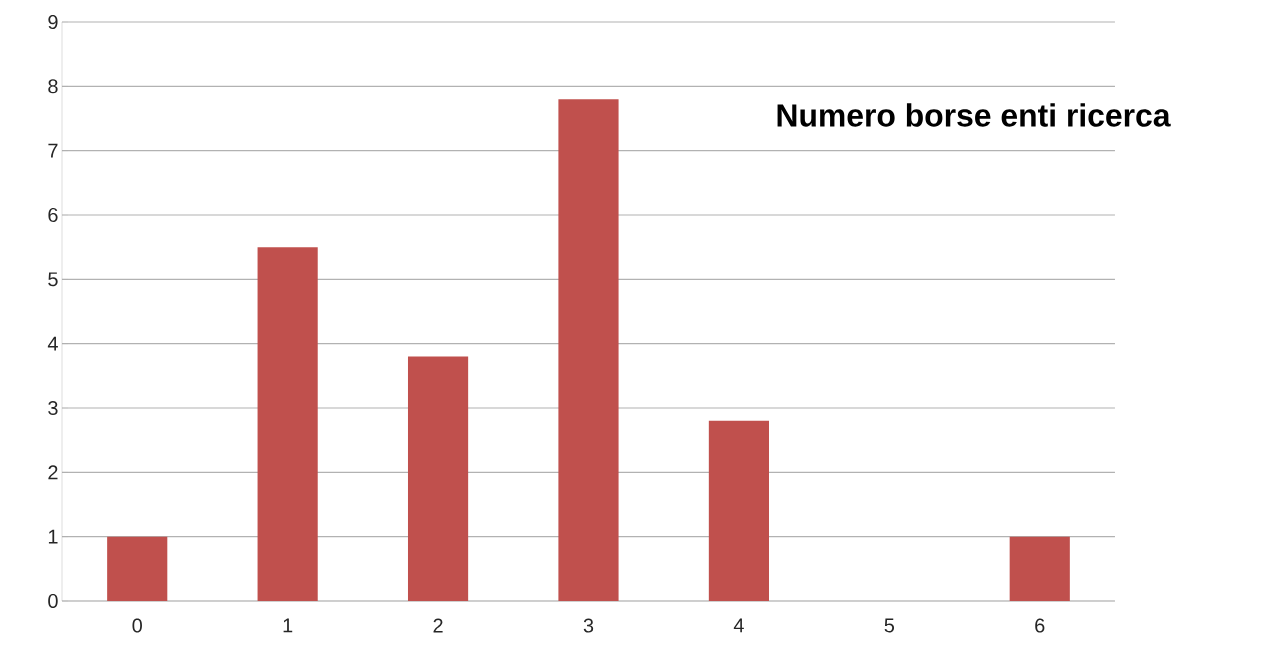 Image resolution: width=1278 pixels, height=658 pixels. Describe the element at coordinates (52, 343) in the screenshot. I see `y-tick-label: 4` at that location.